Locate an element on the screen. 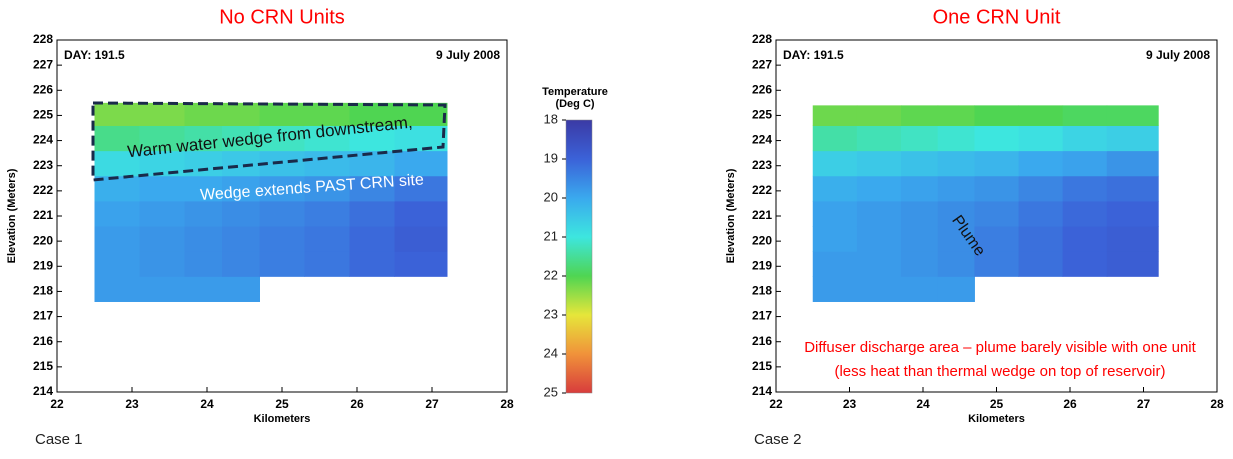  x-tick-label: 28 is located at coordinates (507, 404).